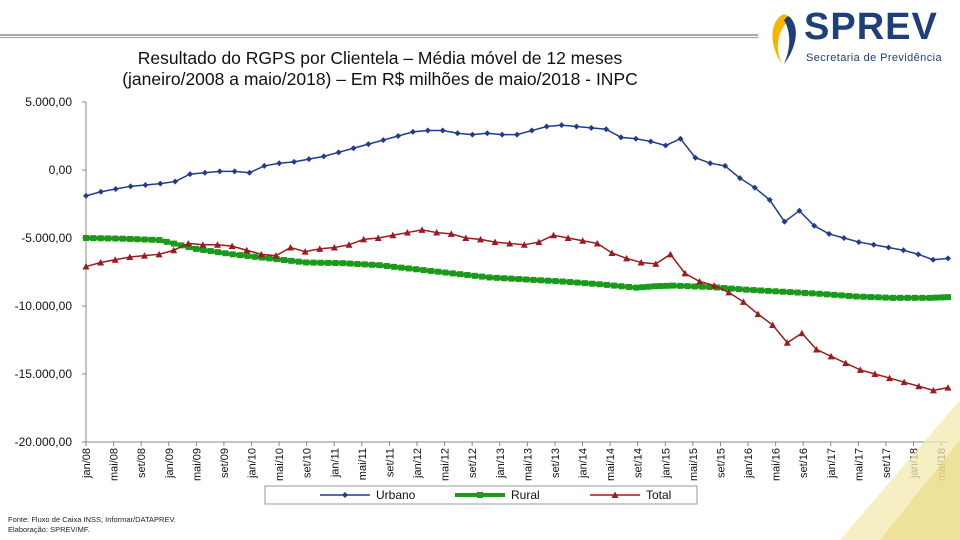  I want to click on x-tick-label: set/13, so click(556, 463).